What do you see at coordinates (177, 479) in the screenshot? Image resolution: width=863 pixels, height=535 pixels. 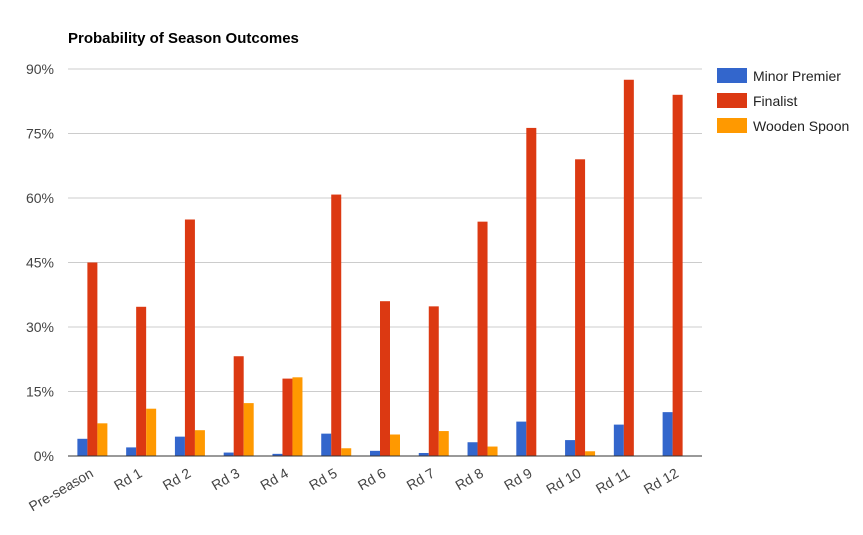 I see `x-tick-label: Rd 2` at bounding box center [177, 479].